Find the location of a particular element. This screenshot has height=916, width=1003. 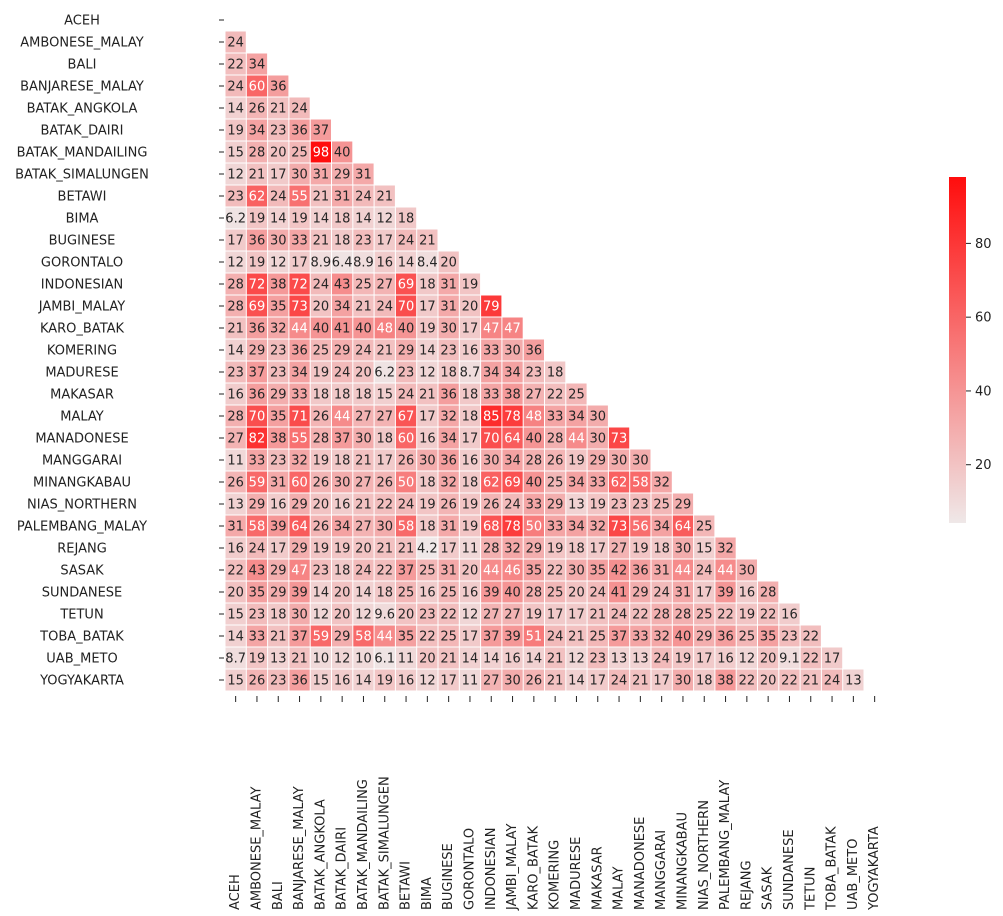

cell-value-label: 31 is located at coordinates (363, 175).